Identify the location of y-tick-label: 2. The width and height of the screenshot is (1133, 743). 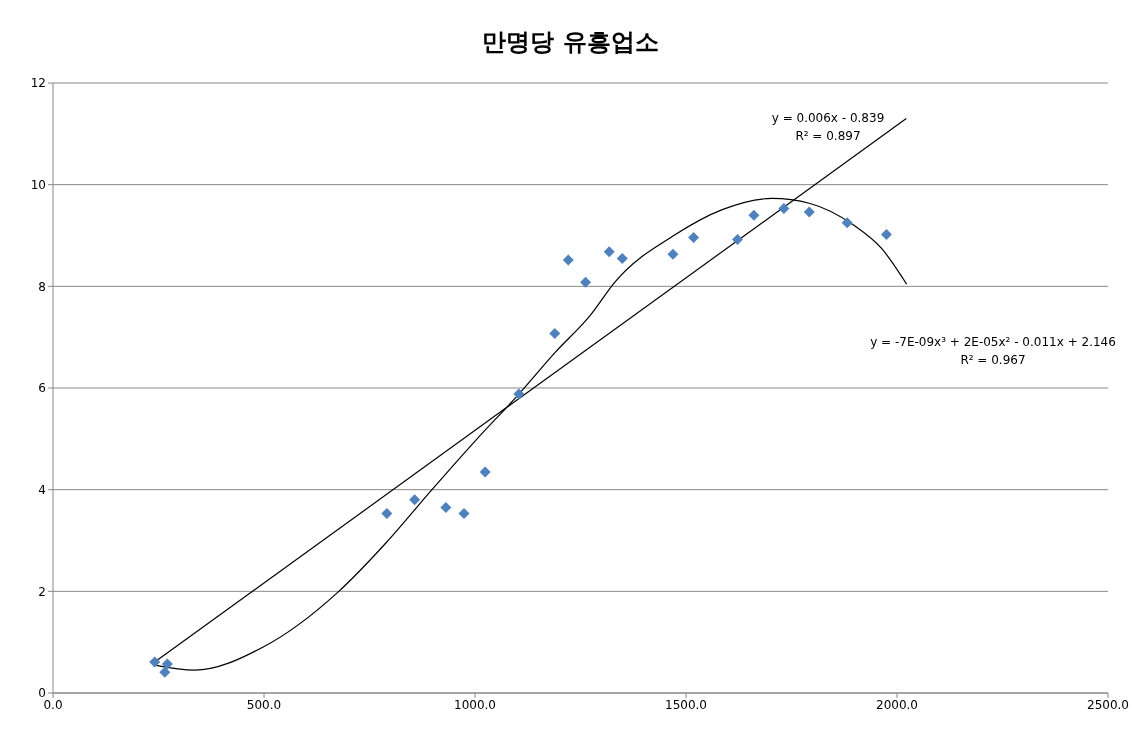
(42, 591).